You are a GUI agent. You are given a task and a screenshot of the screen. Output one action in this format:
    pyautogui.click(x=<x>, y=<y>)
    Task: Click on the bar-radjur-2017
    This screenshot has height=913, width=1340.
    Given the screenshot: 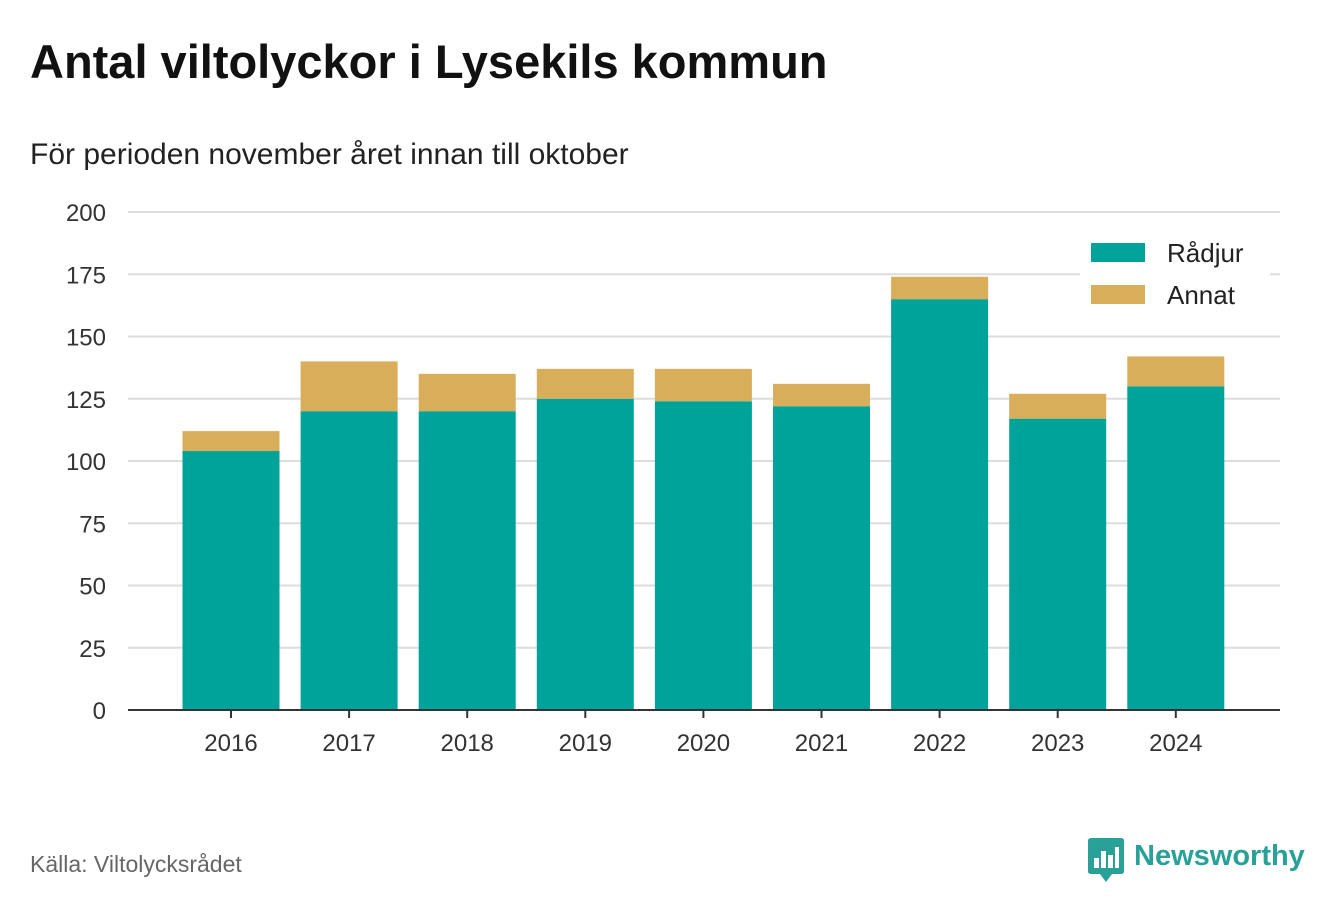 What is the action you would take?
    pyautogui.click(x=349, y=560)
    